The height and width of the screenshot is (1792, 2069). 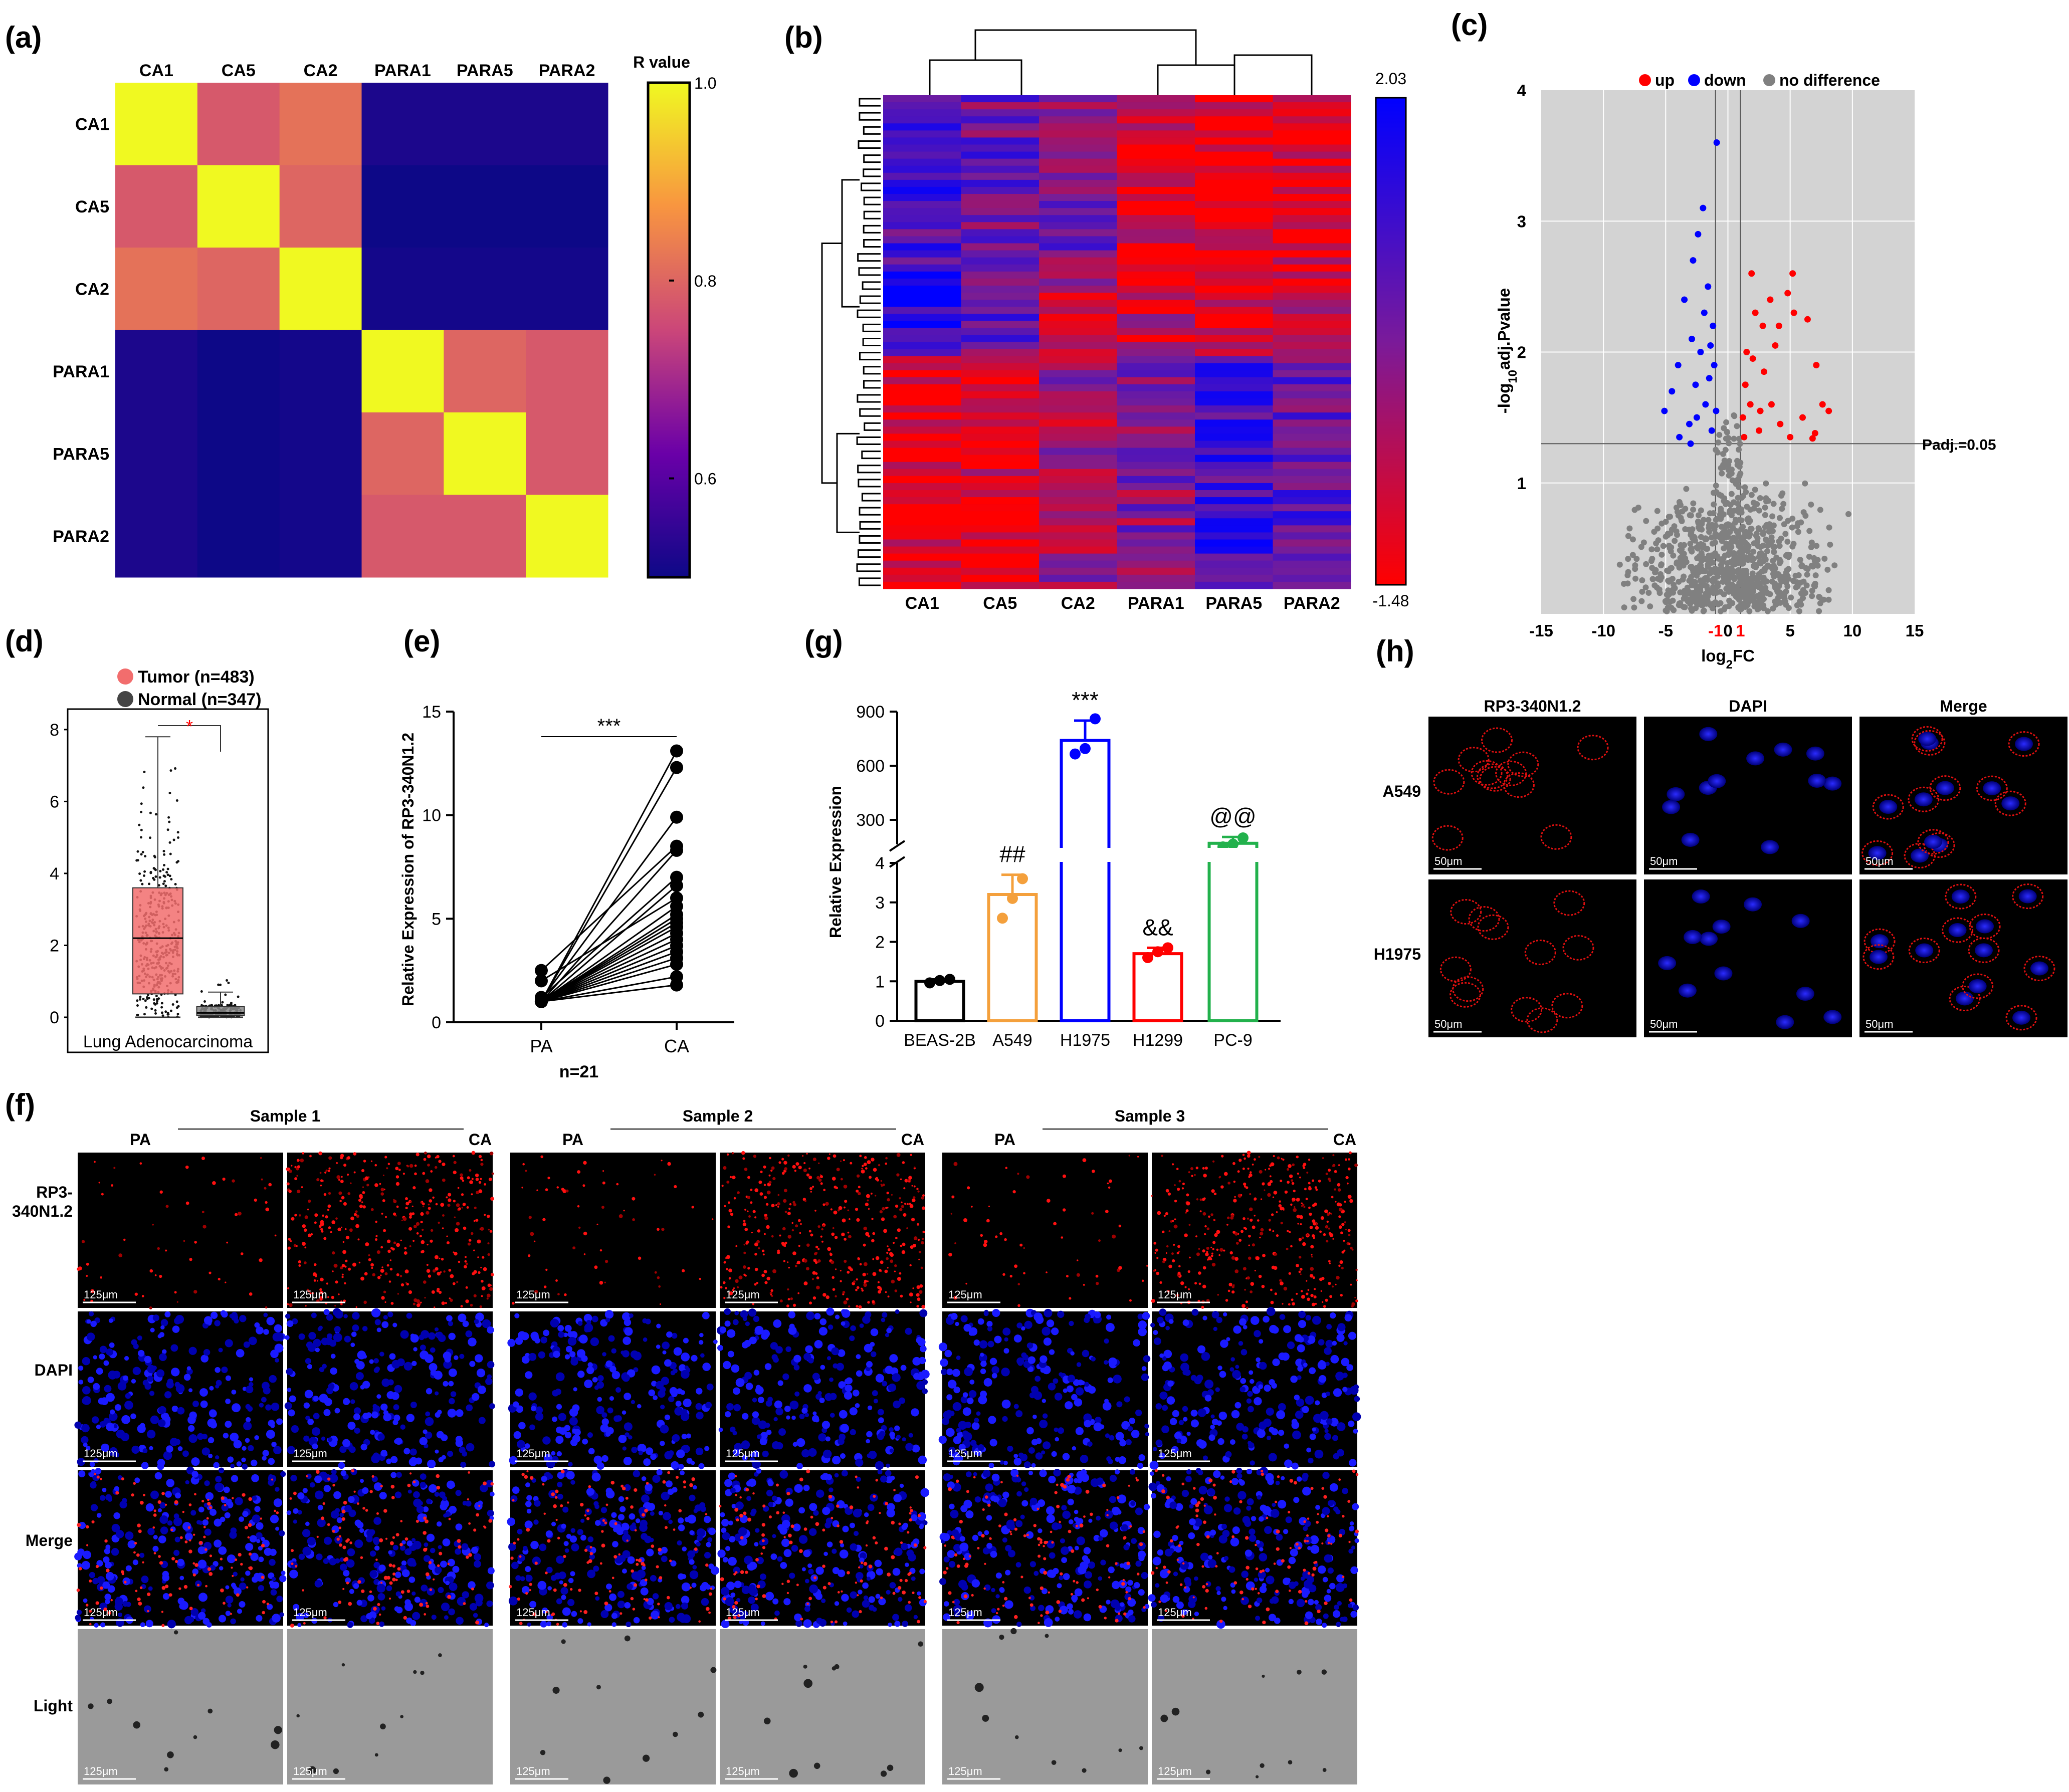 What do you see at coordinates (91, 1706) in the screenshot?
I see `debris` at bounding box center [91, 1706].